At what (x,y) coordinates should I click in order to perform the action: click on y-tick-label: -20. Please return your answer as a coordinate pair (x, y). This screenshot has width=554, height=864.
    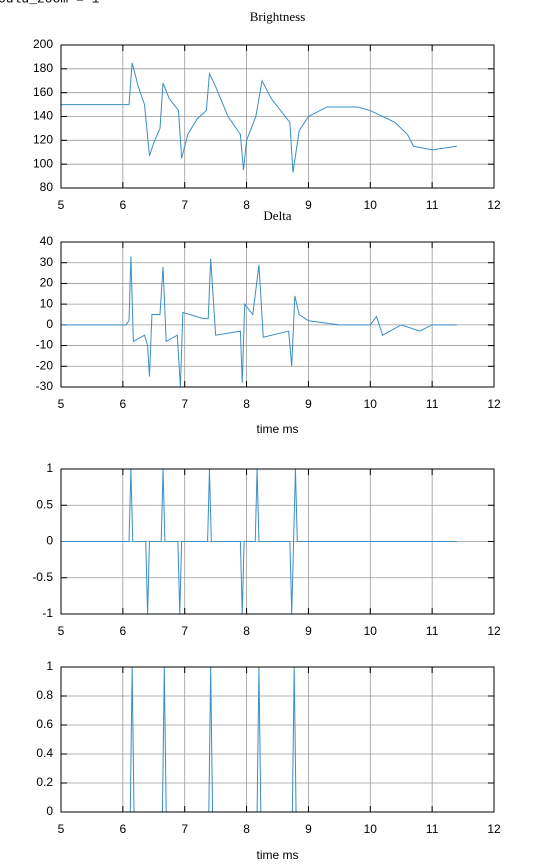
    Looking at the image, I should click on (45, 365).